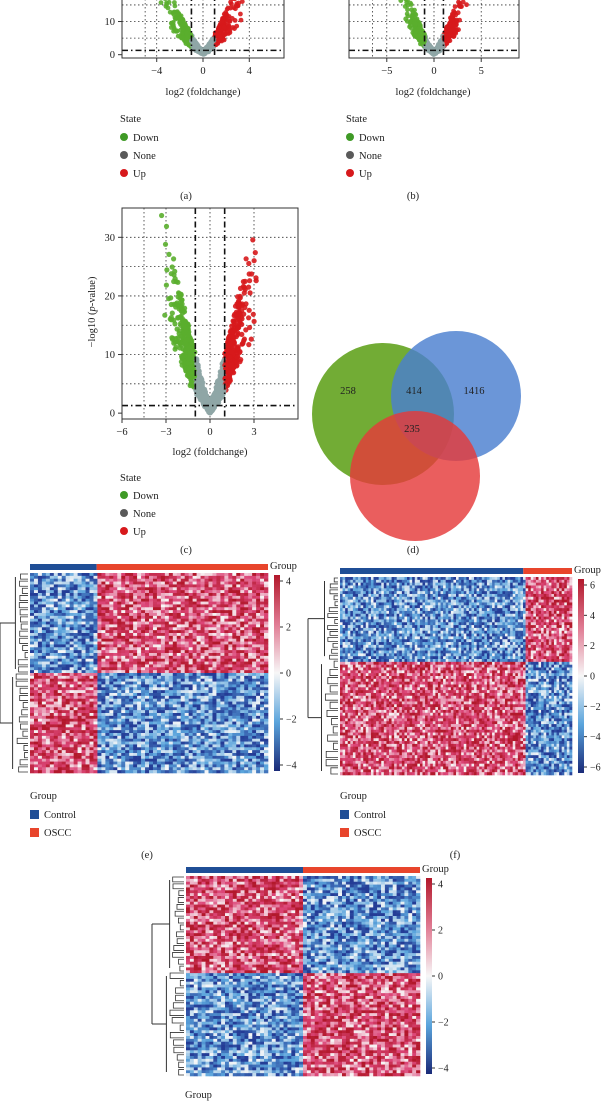 This screenshot has width=603, height=1103. What do you see at coordinates (112, 55) in the screenshot?
I see `y-tick-label: 0` at bounding box center [112, 55].